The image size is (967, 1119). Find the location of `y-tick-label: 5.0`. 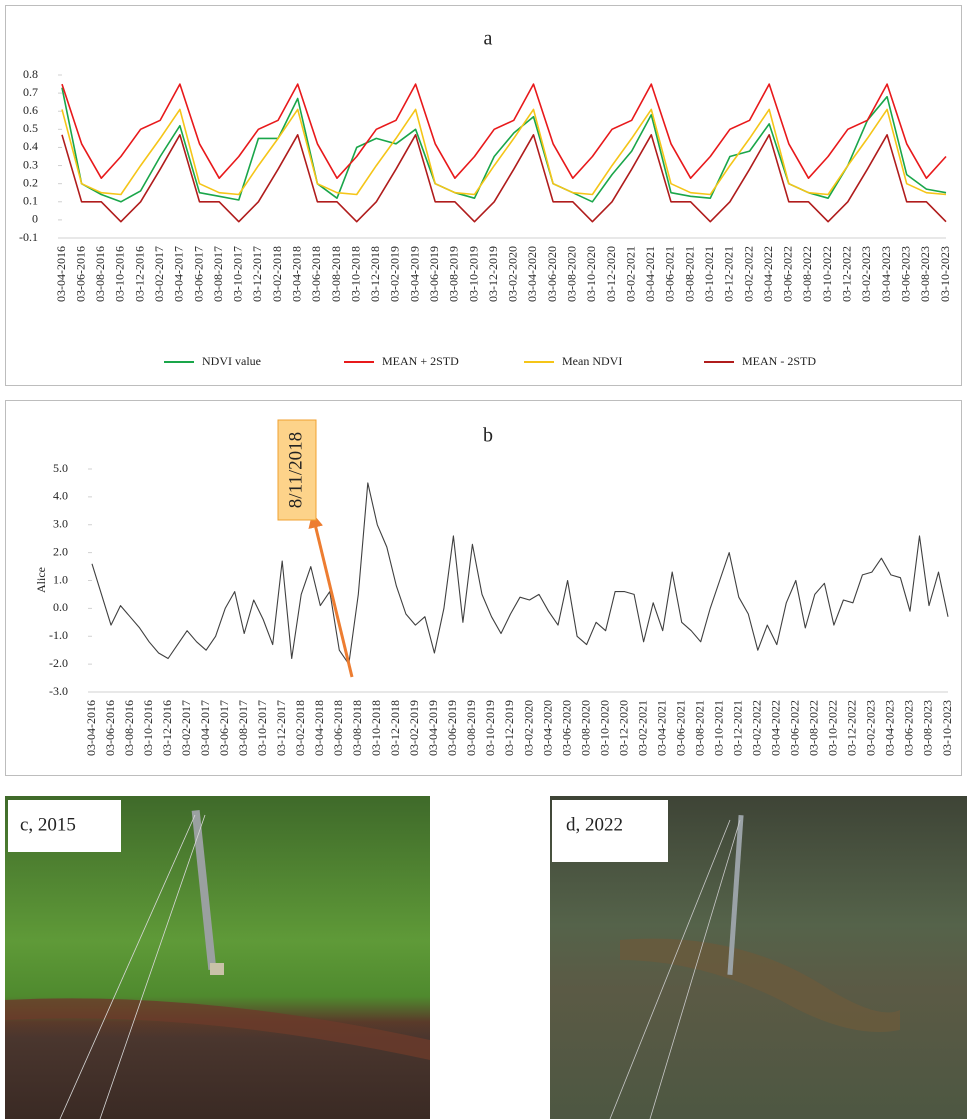

y-tick-label: 5.0 is located at coordinates (60, 468).